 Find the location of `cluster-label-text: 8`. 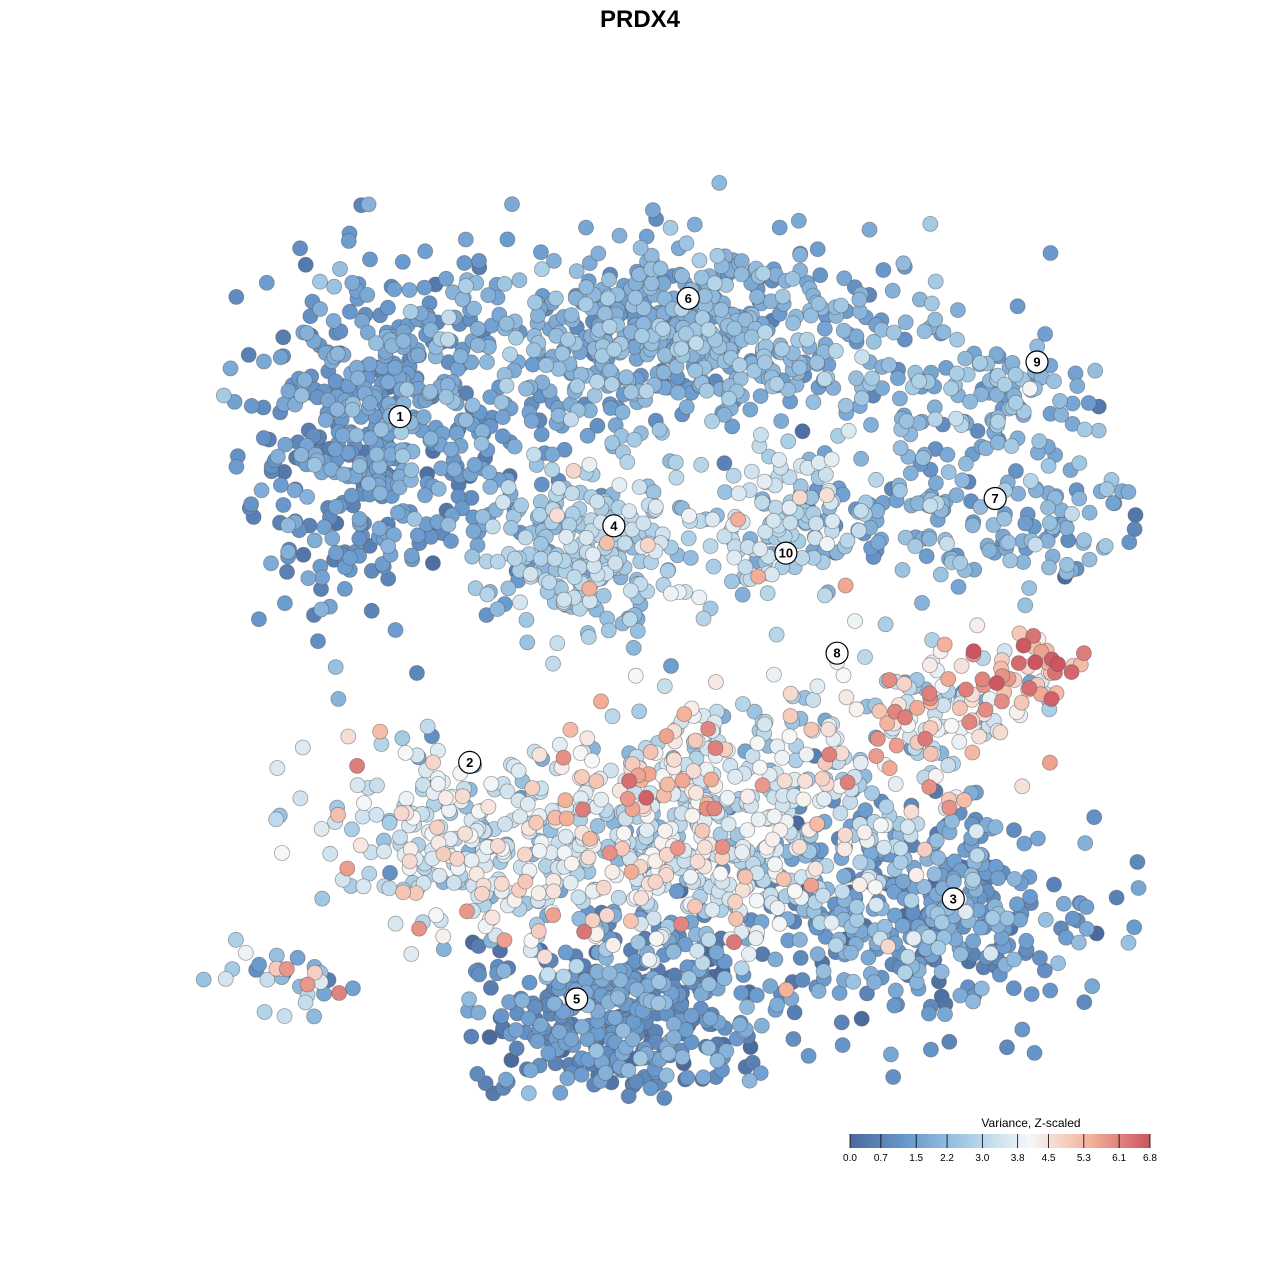

cluster-label-text: 8 is located at coordinates (836, 653).